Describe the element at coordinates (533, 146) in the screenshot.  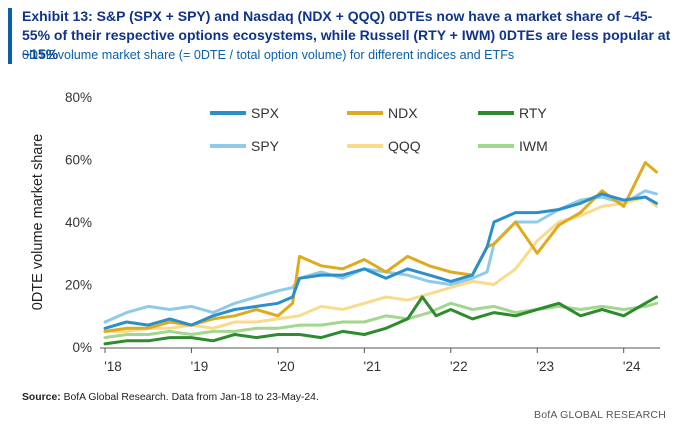
I see `legend-label-iwm: IWM` at that location.